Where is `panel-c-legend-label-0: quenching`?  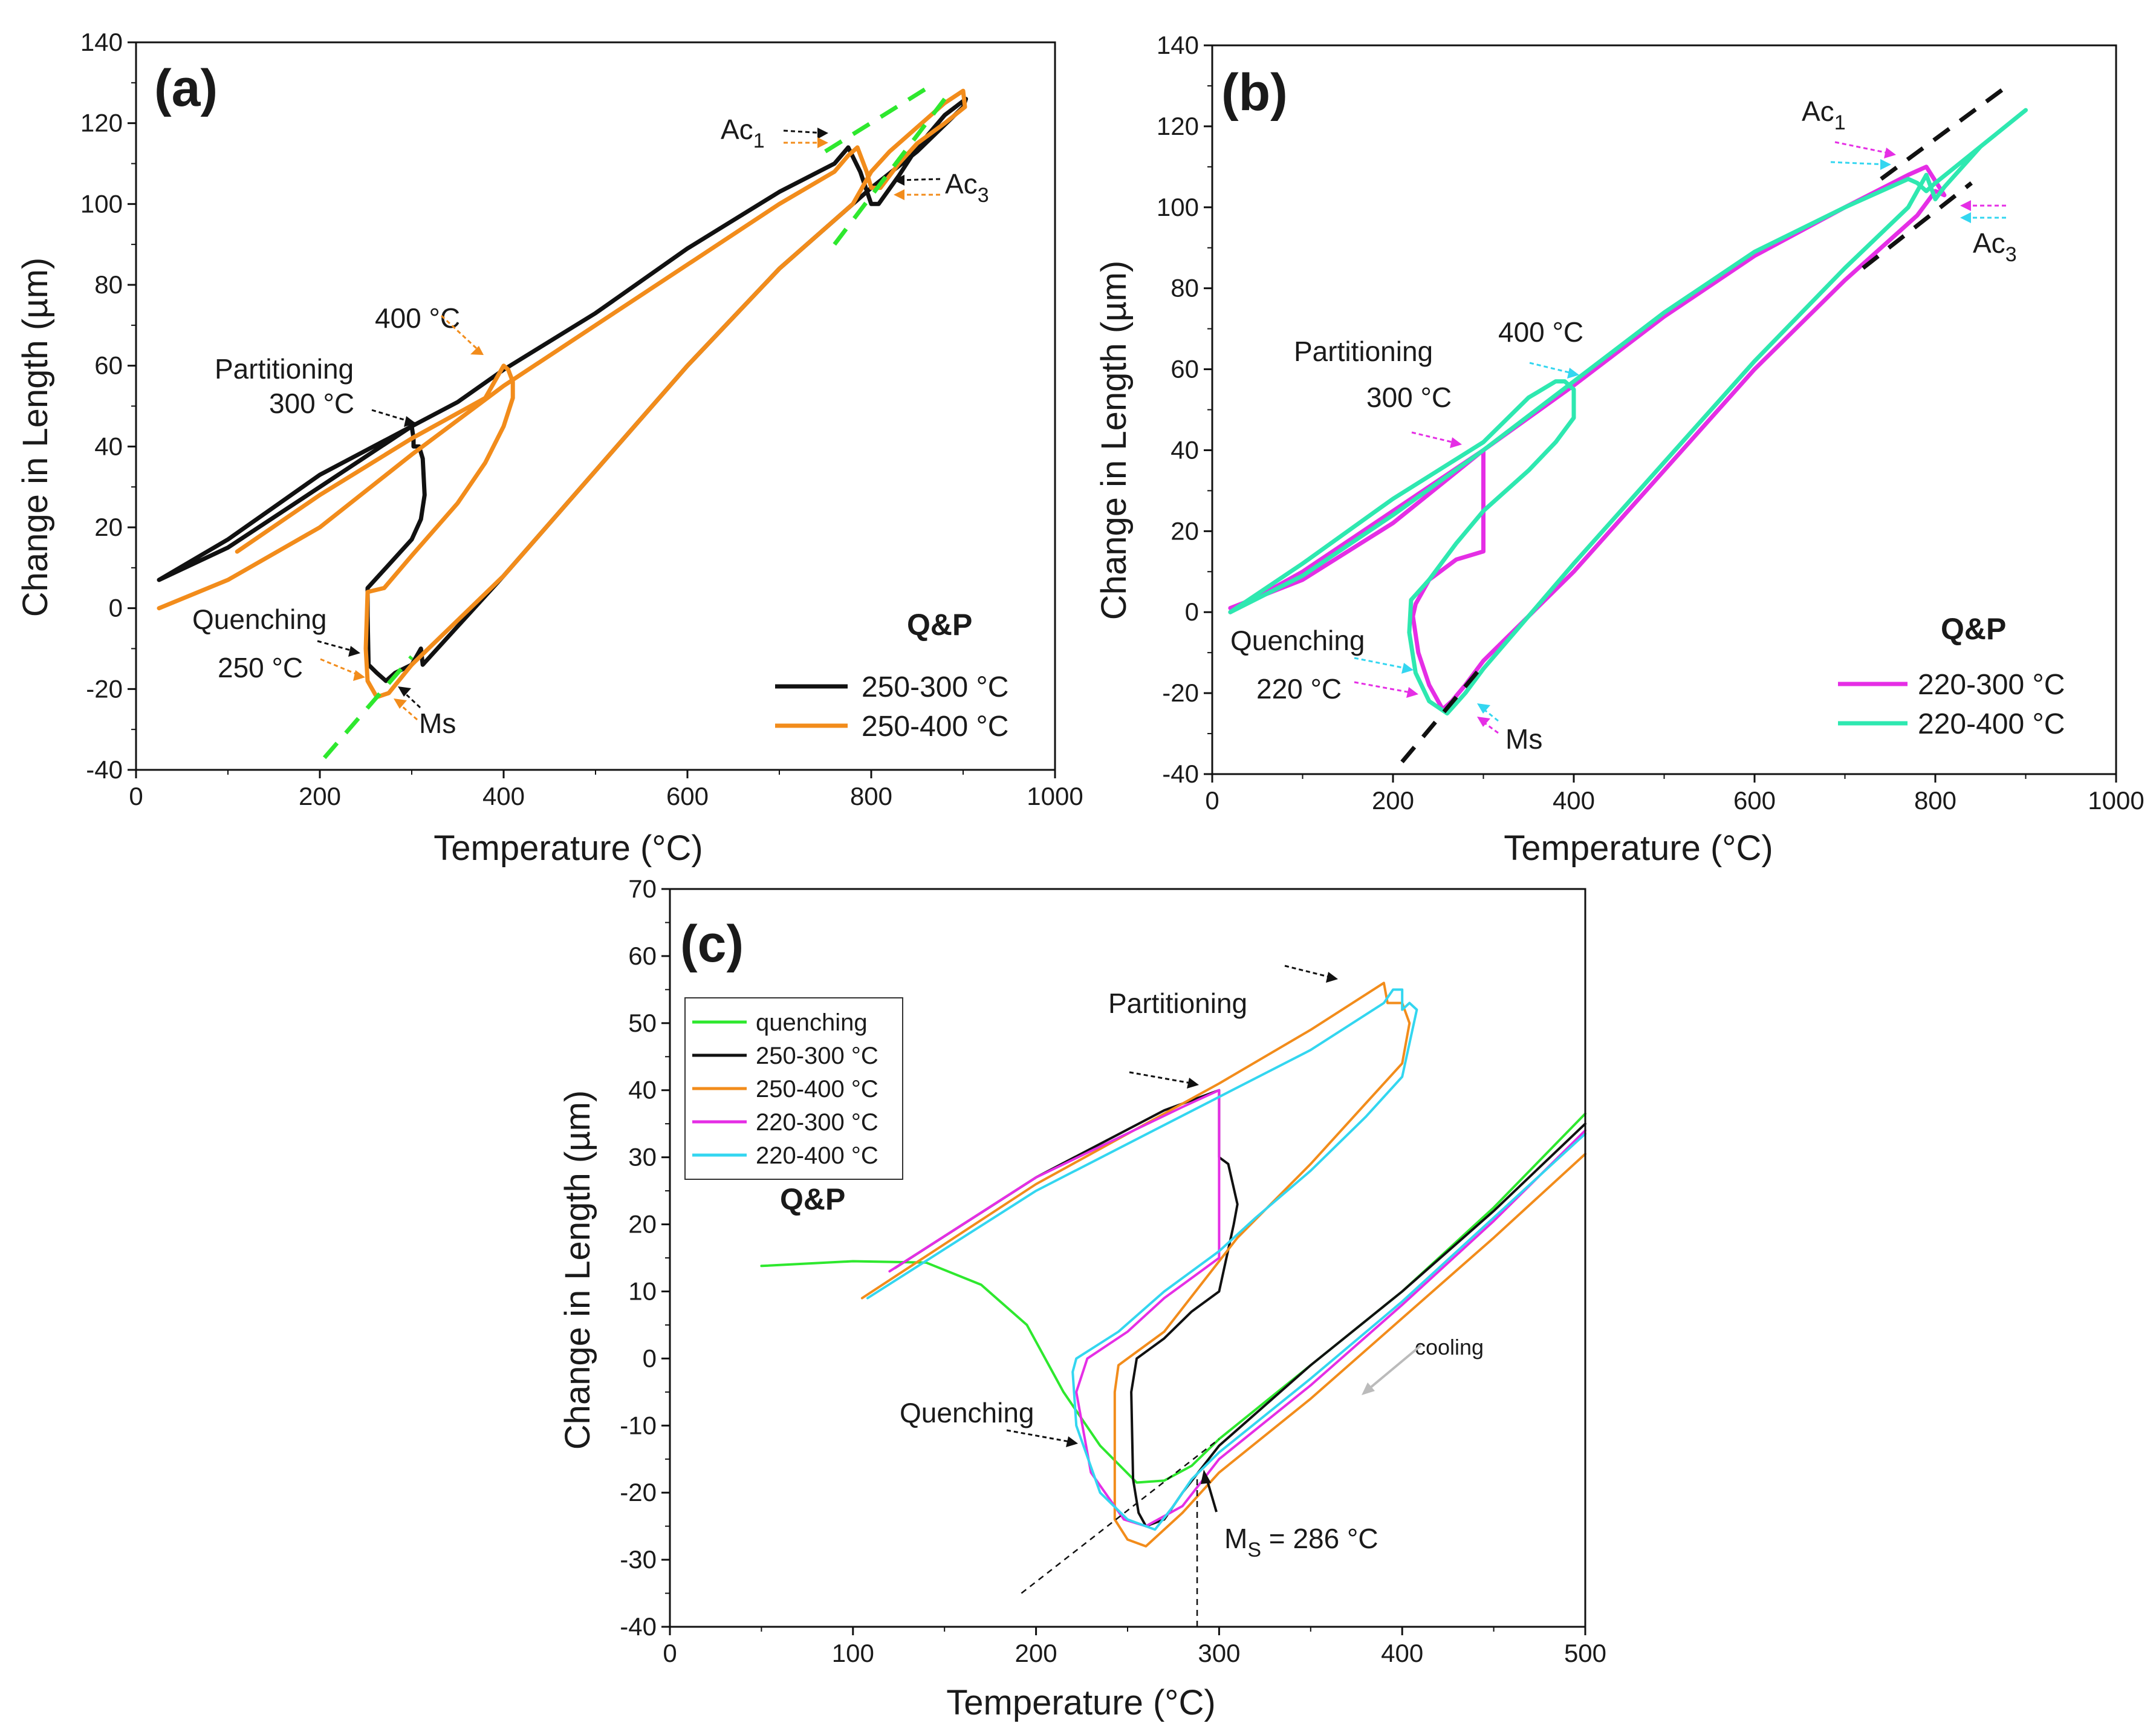
panel-c-legend-label-0: quenching is located at coordinates (812, 1022).